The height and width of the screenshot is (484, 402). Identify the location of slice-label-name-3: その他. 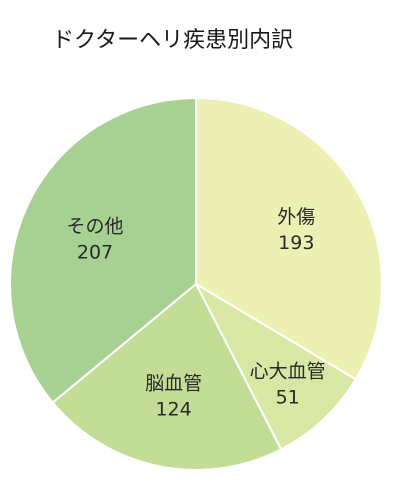
(95, 226).